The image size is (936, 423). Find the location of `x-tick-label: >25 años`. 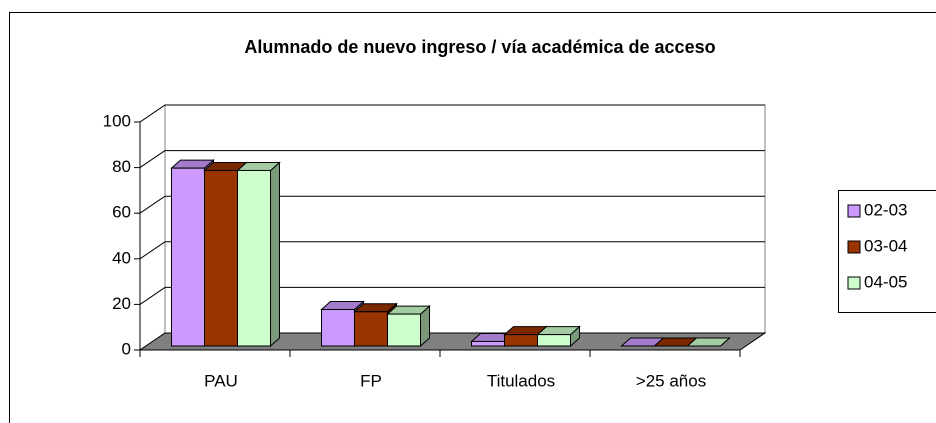

x-tick-label: >25 años is located at coordinates (671, 380).